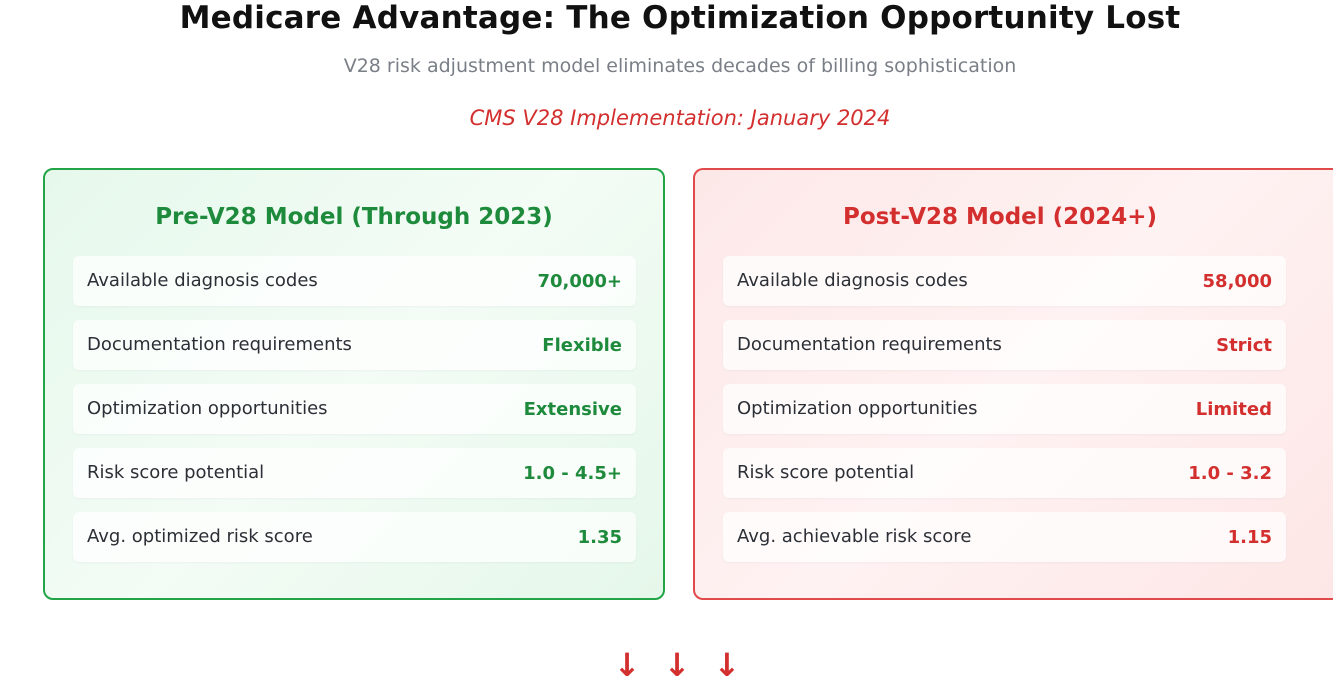  What do you see at coordinates (854, 536) in the screenshot?
I see `row-label: Avg. achievable risk score` at bounding box center [854, 536].